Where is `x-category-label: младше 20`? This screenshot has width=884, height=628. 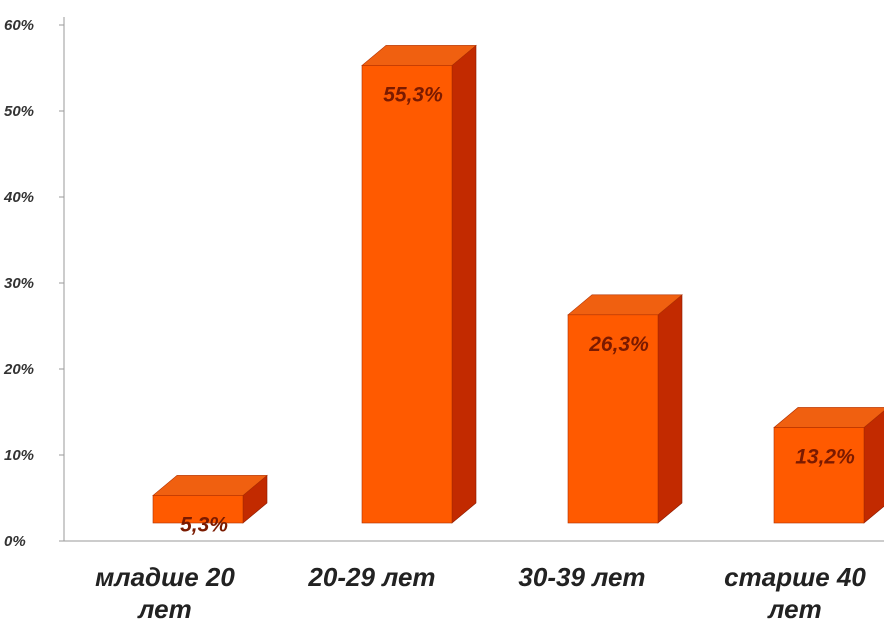
x-category-label: младше 20 is located at coordinates (165, 577).